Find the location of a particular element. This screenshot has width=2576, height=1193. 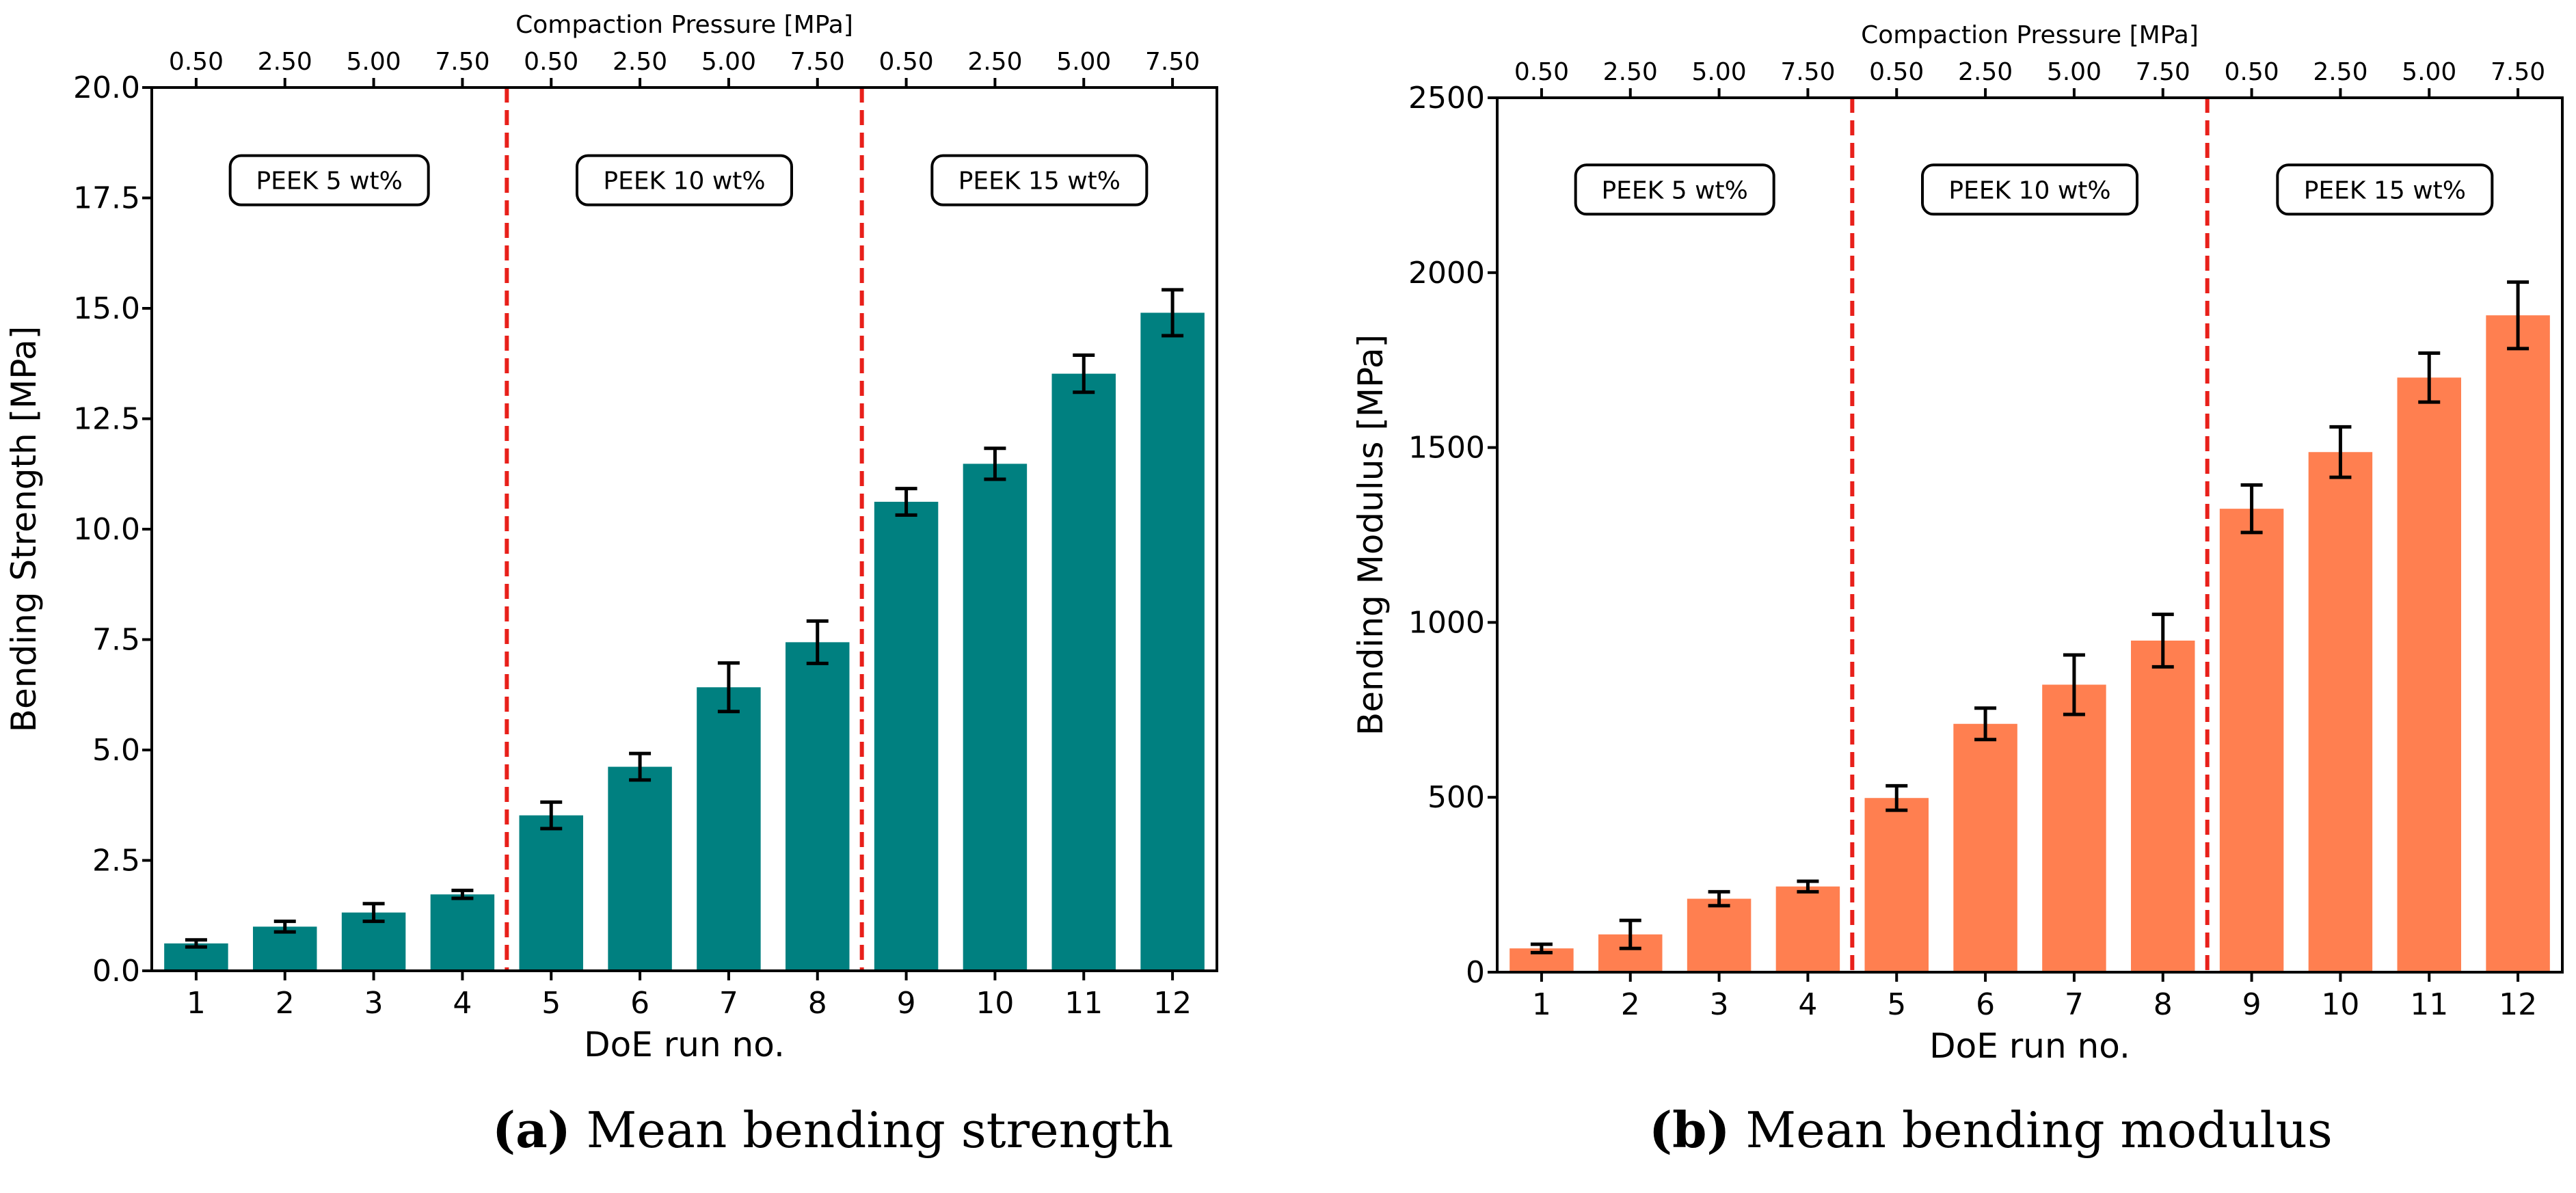

caption-a: (a) Mean bending strength is located at coordinates (832, 1130).